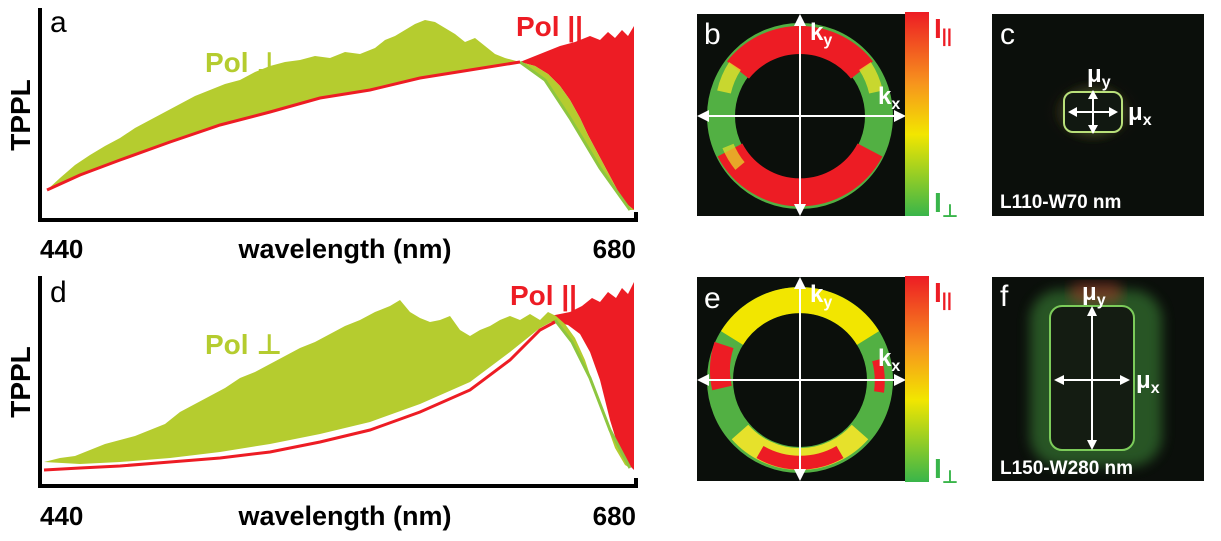 Image resolution: width=1221 pixels, height=541 pixels. Describe the element at coordinates (800, 20) in the screenshot. I see `ky-arrow-up-b` at that location.